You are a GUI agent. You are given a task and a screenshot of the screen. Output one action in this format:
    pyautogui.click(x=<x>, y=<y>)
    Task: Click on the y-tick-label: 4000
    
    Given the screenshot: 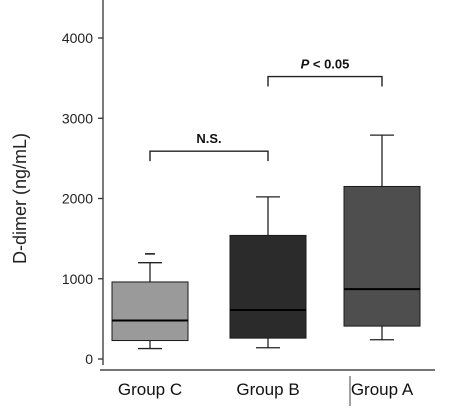 What is the action you would take?
    pyautogui.click(x=77, y=38)
    